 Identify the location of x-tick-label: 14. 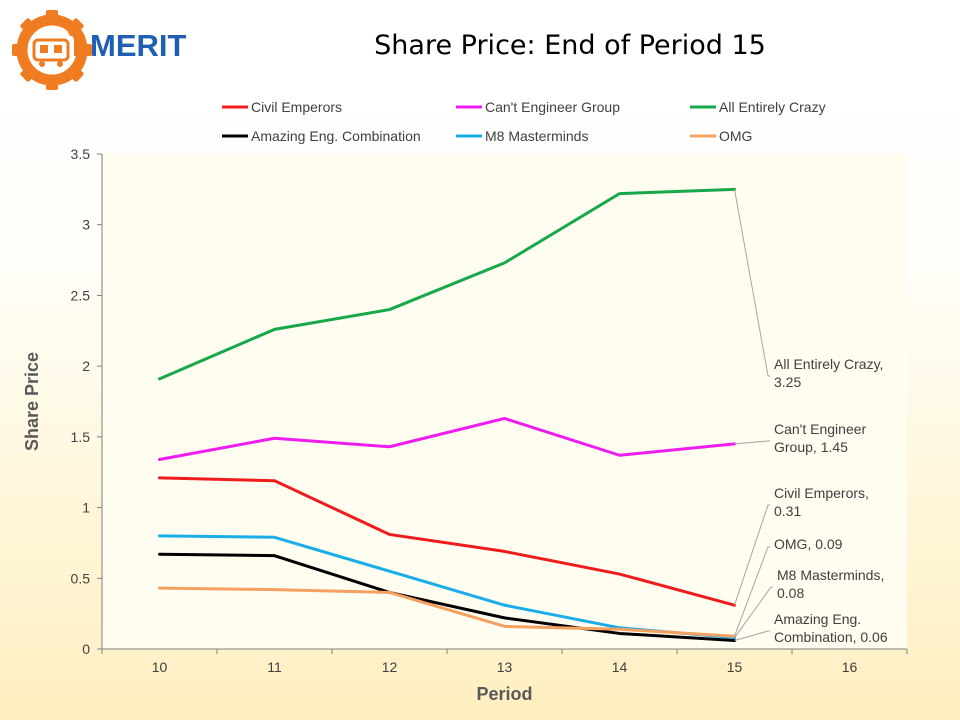
(620, 667).